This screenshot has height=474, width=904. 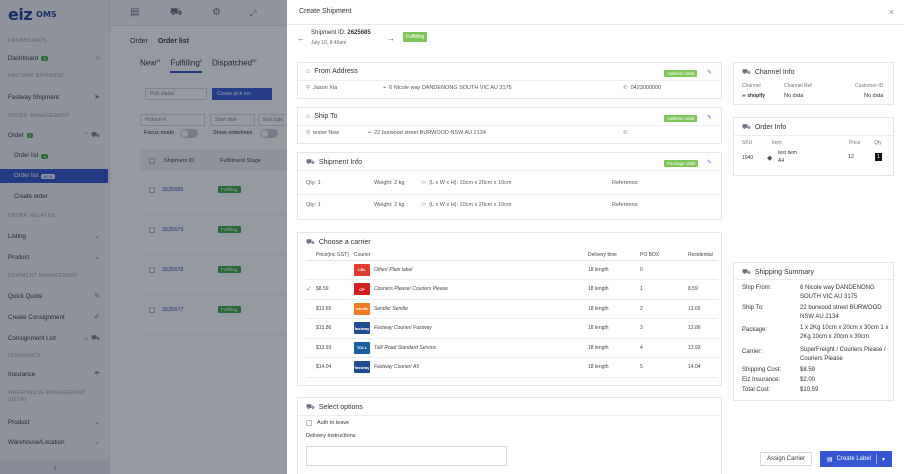 What do you see at coordinates (328, 33) in the screenshot?
I see `shipment-id-label: Shipment ID:` at bounding box center [328, 33].